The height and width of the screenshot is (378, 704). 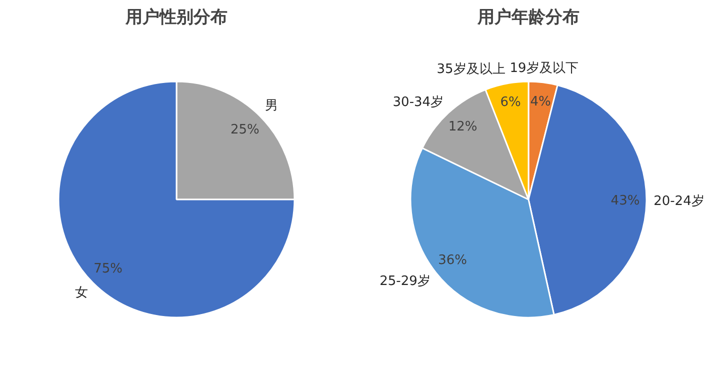 I want to click on data-label: 12%, so click(x=463, y=127).